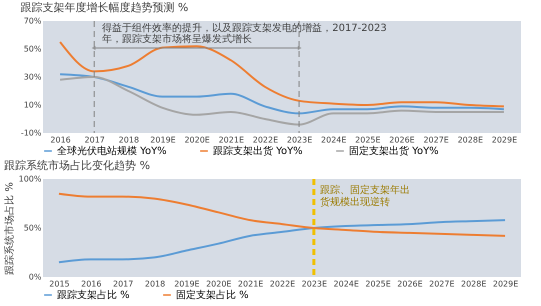 Image resolution: width=541 pixels, height=306 pixels. What do you see at coordinates (104, 7) in the screenshot?
I see `chart-title: 跟踪支架年度增长幅度趋势预测 %` at bounding box center [104, 7].